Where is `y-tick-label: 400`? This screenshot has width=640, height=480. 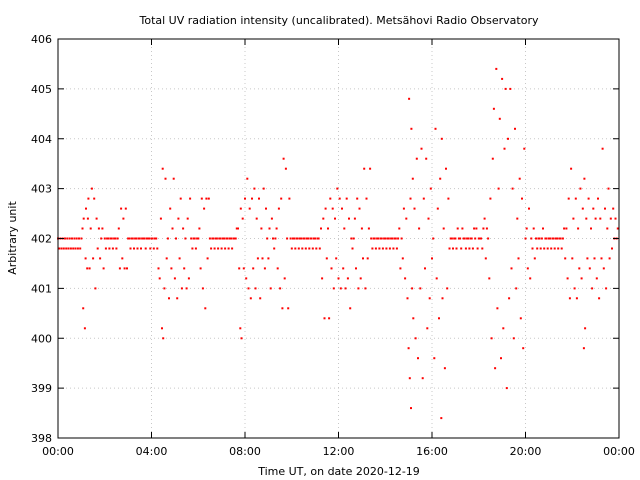 y-tick-label: 400 is located at coordinates (41, 338).